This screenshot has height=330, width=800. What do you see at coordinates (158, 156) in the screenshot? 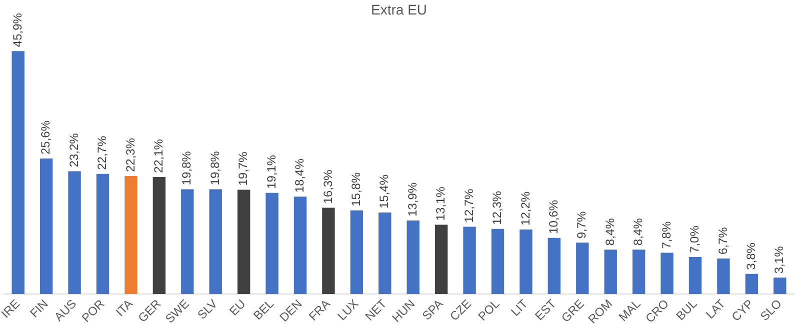
I see `data-label: 22,1%` at bounding box center [158, 156].